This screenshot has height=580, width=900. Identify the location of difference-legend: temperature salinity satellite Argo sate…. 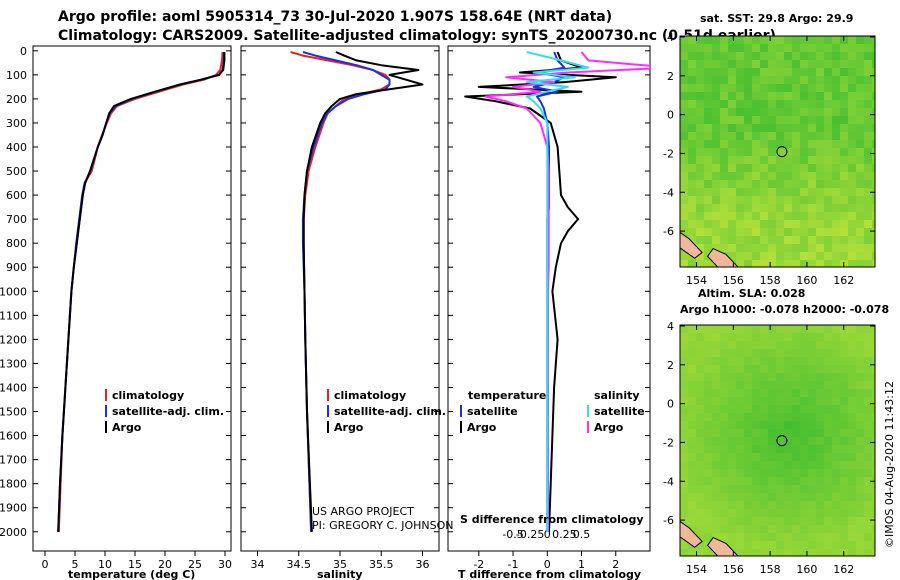
(552, 411).